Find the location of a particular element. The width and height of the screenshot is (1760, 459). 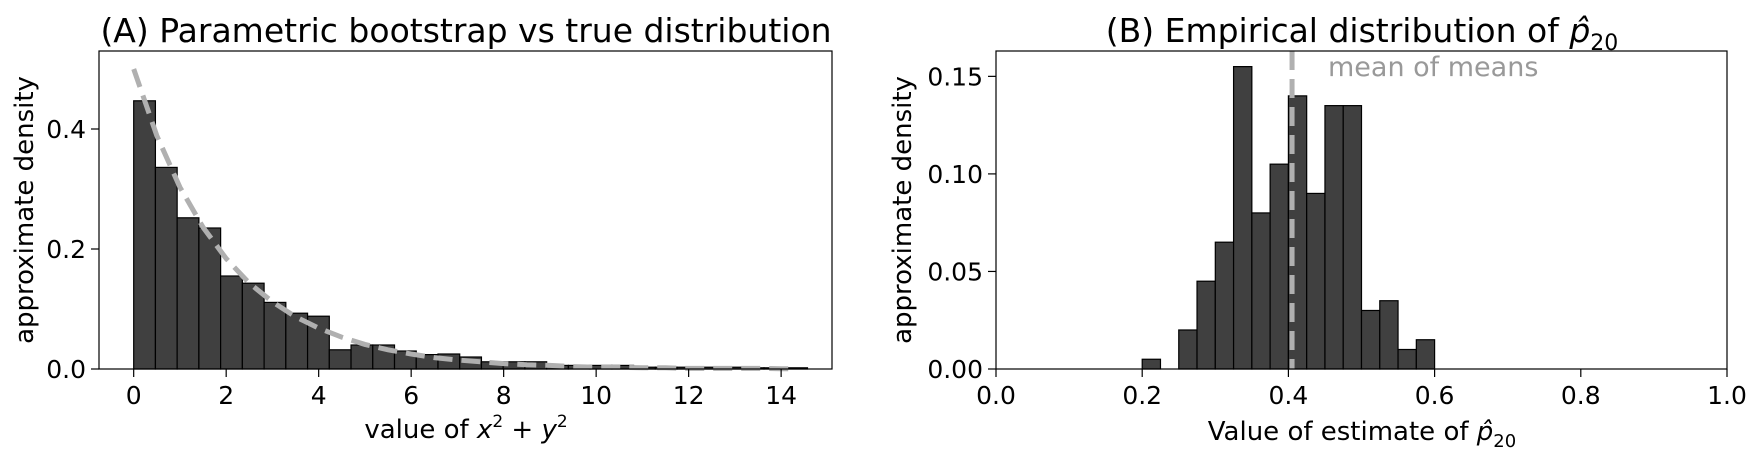

panel-a-x-axis: 0 2 4 6 8 10 12 14 is located at coordinates (461, 389).